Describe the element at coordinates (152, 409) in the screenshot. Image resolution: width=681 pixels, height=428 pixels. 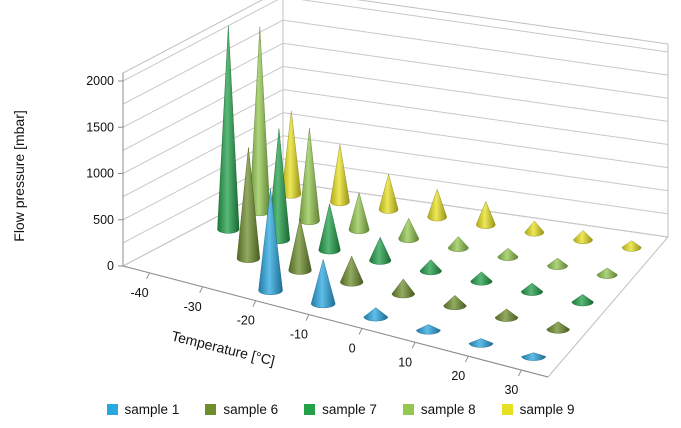
I see `legend-label: sample 1` at that location.